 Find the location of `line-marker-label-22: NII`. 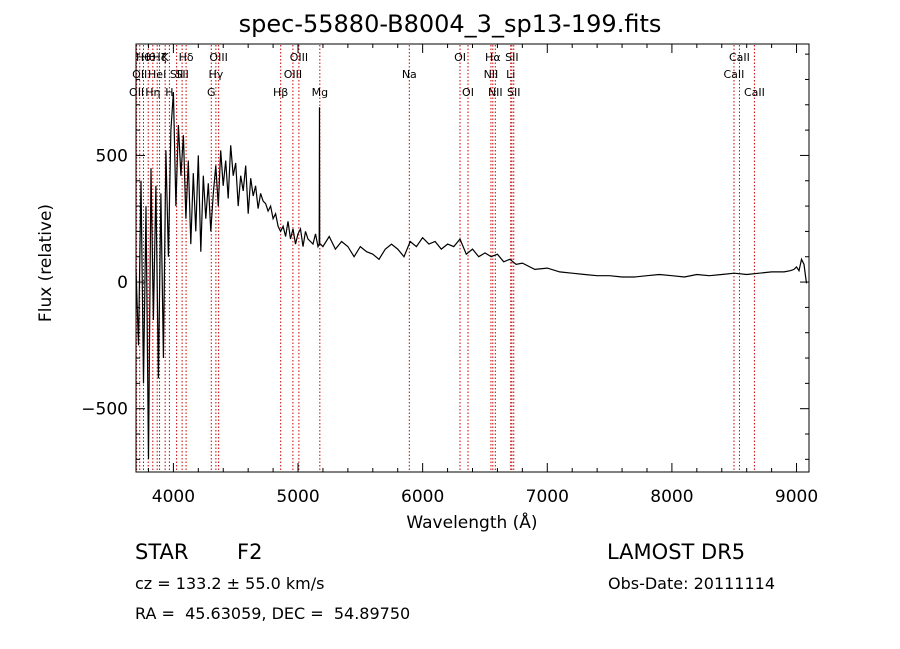

line-marker-label-22: NII is located at coordinates (491, 74).